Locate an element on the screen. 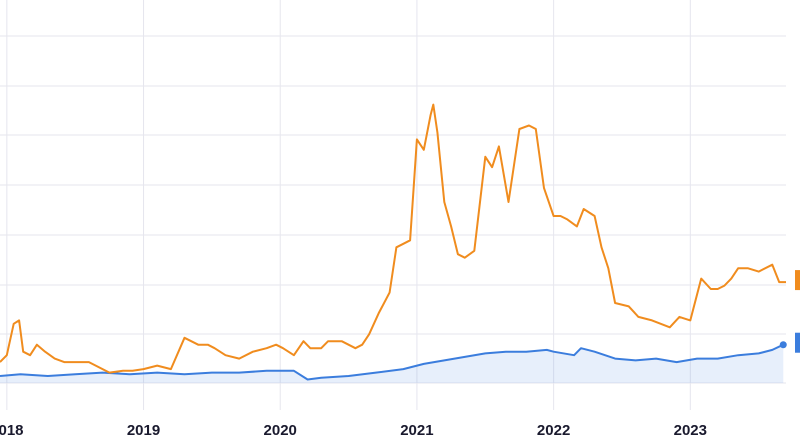 This screenshot has width=800, height=445. series-1-line is located at coordinates (392, 362).